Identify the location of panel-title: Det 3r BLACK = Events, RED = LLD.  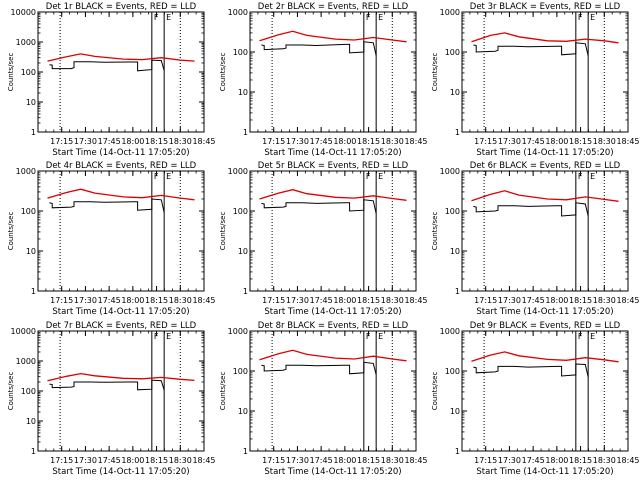
(545, 7).